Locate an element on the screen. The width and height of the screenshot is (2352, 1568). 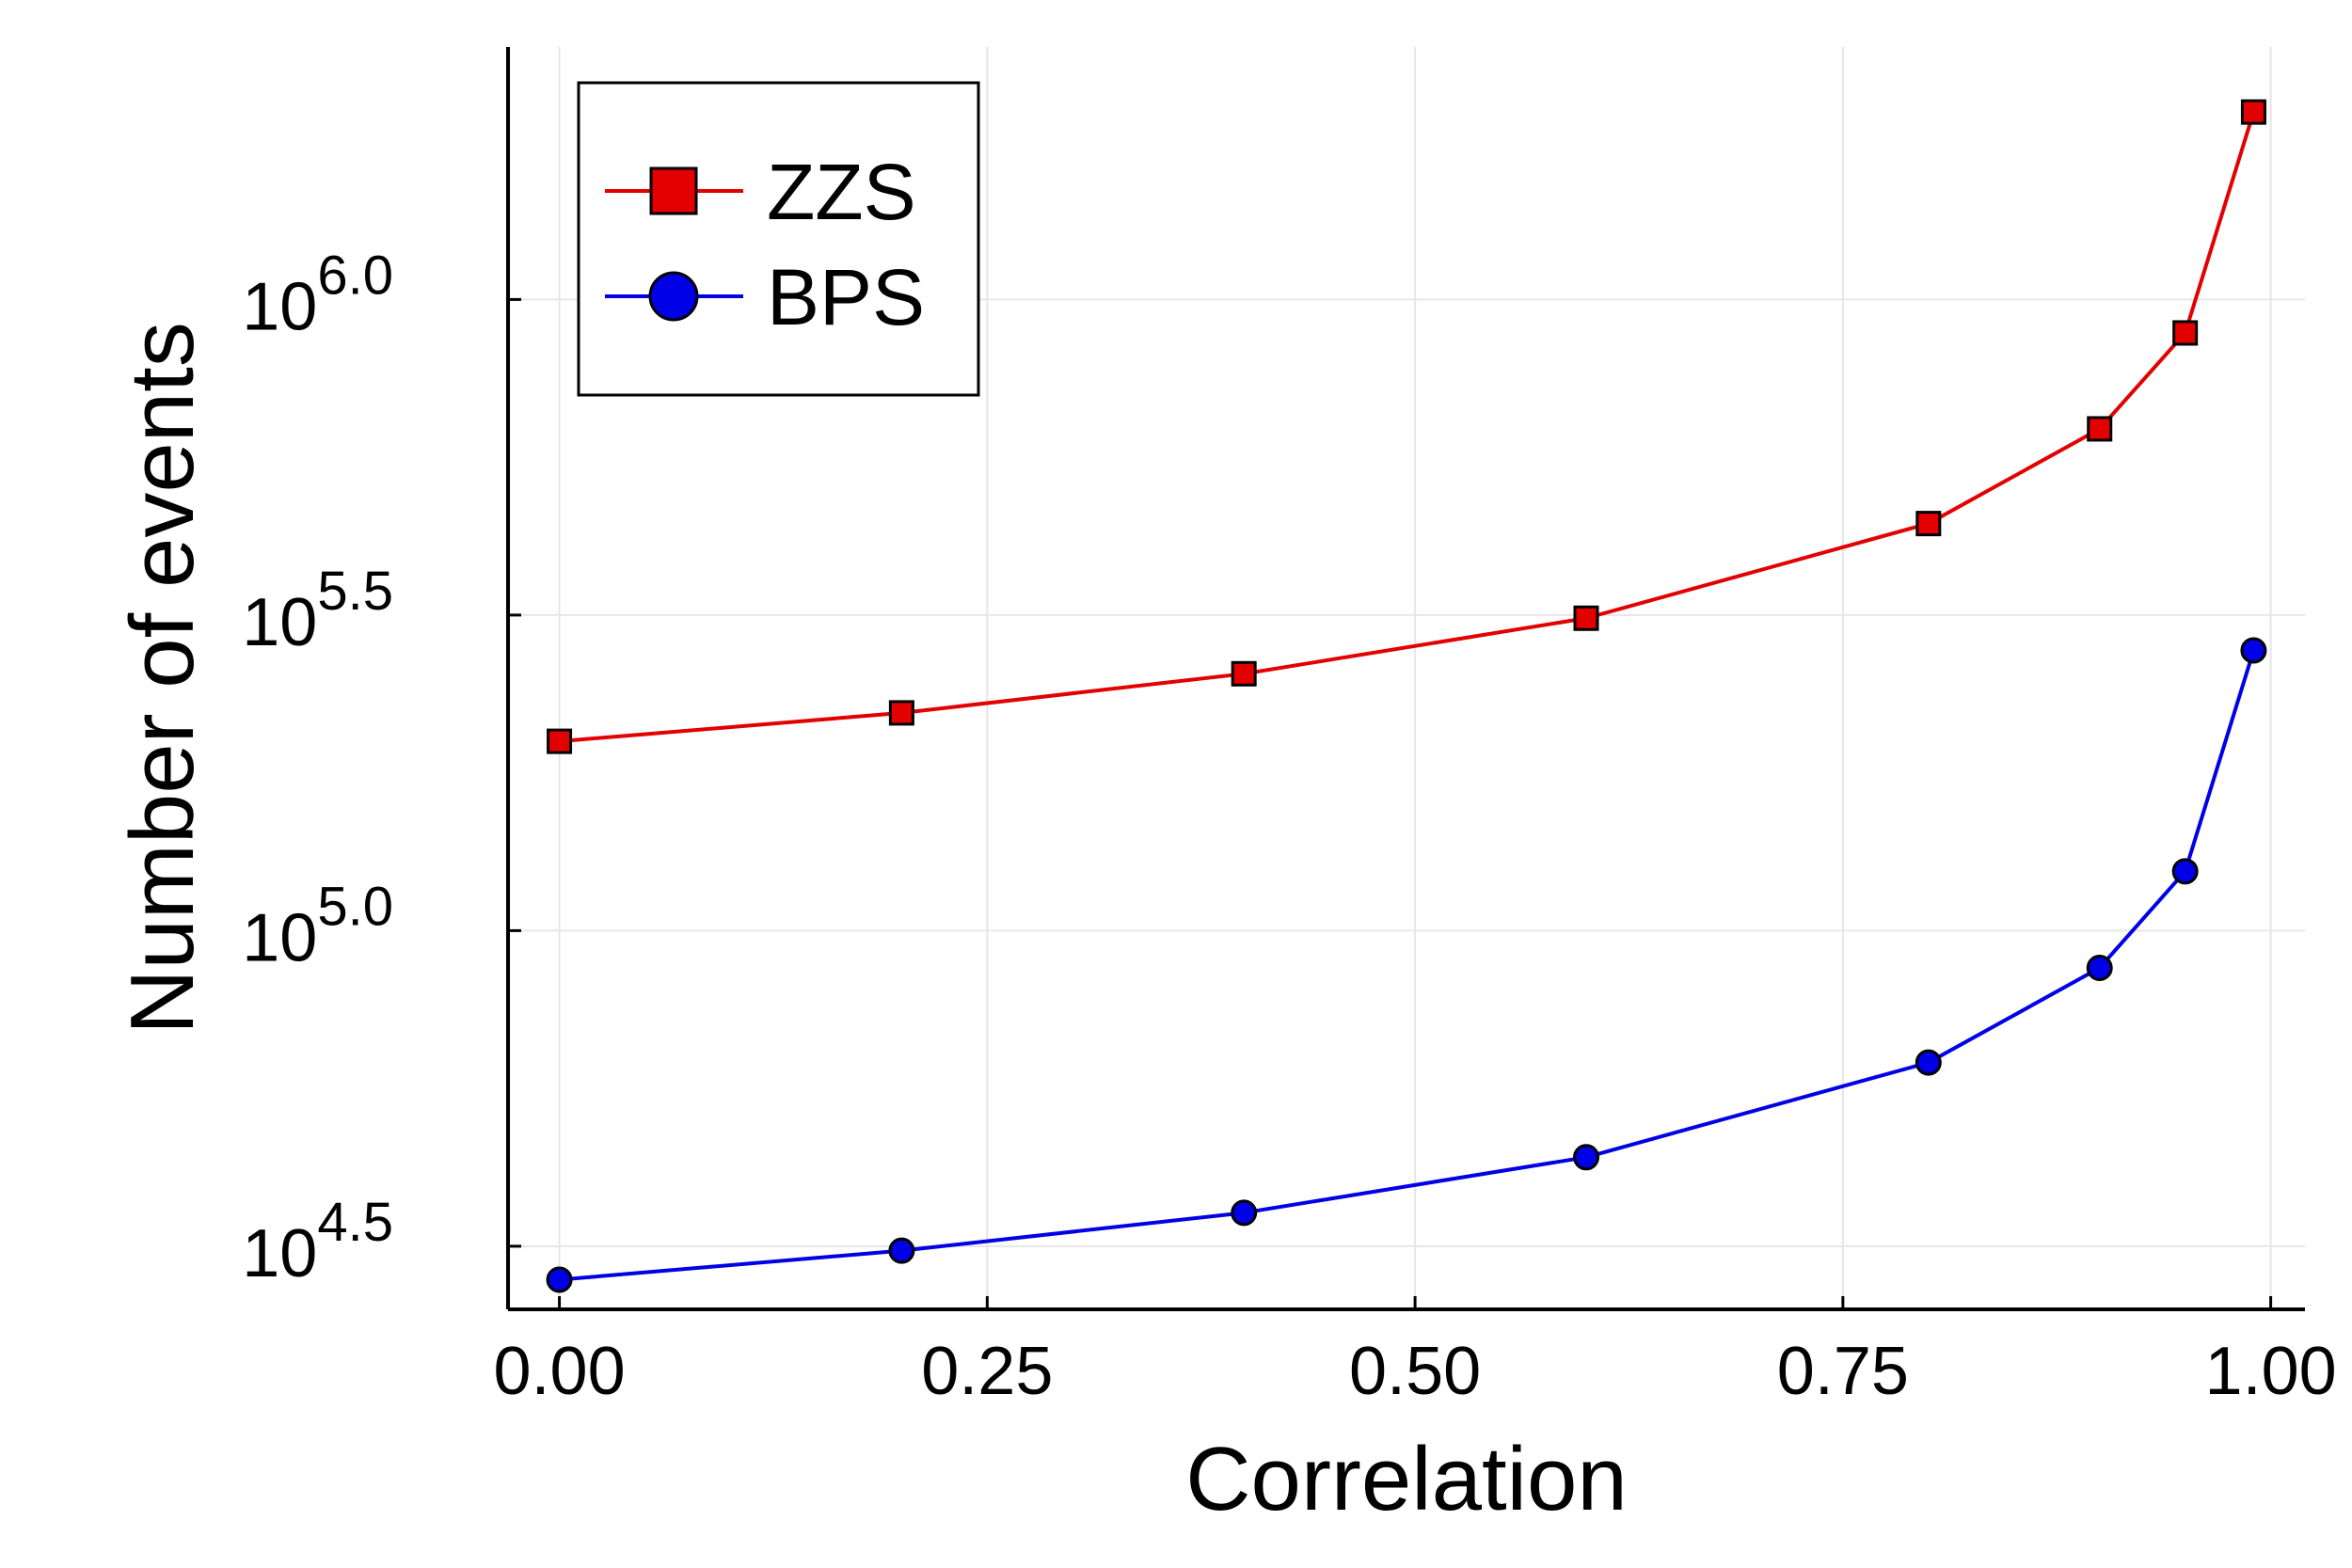
legend-marker-square is located at coordinates (673, 190).